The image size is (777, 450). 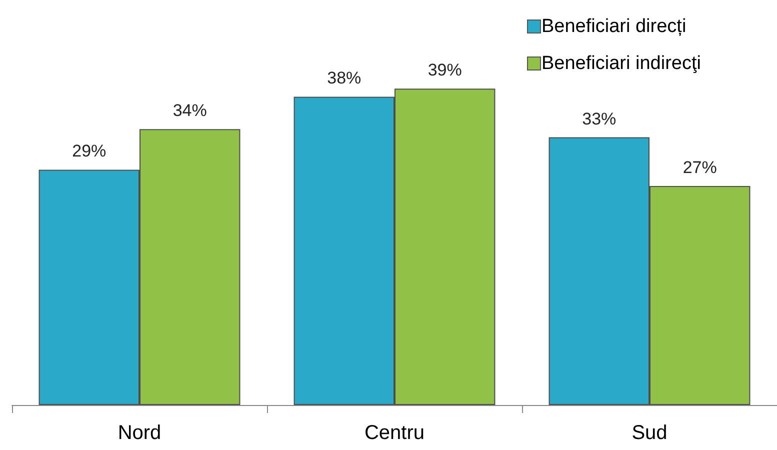 I want to click on data-label: 29%, so click(x=89, y=151).